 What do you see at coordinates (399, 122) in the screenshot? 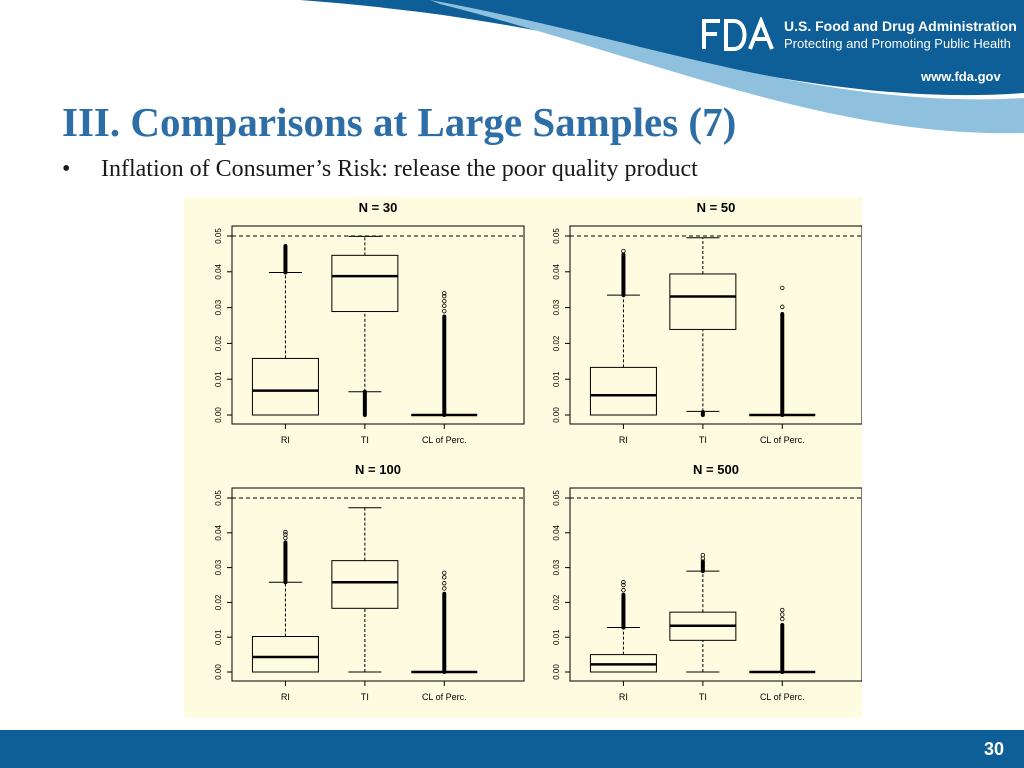
I see `slide-title: III. Comparisons at Large Samples (7)` at bounding box center [399, 122].